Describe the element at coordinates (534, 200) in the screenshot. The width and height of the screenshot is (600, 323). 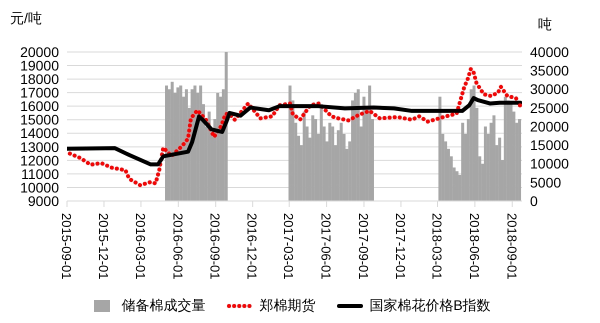
I see `y2-tick-label: 0` at that location.